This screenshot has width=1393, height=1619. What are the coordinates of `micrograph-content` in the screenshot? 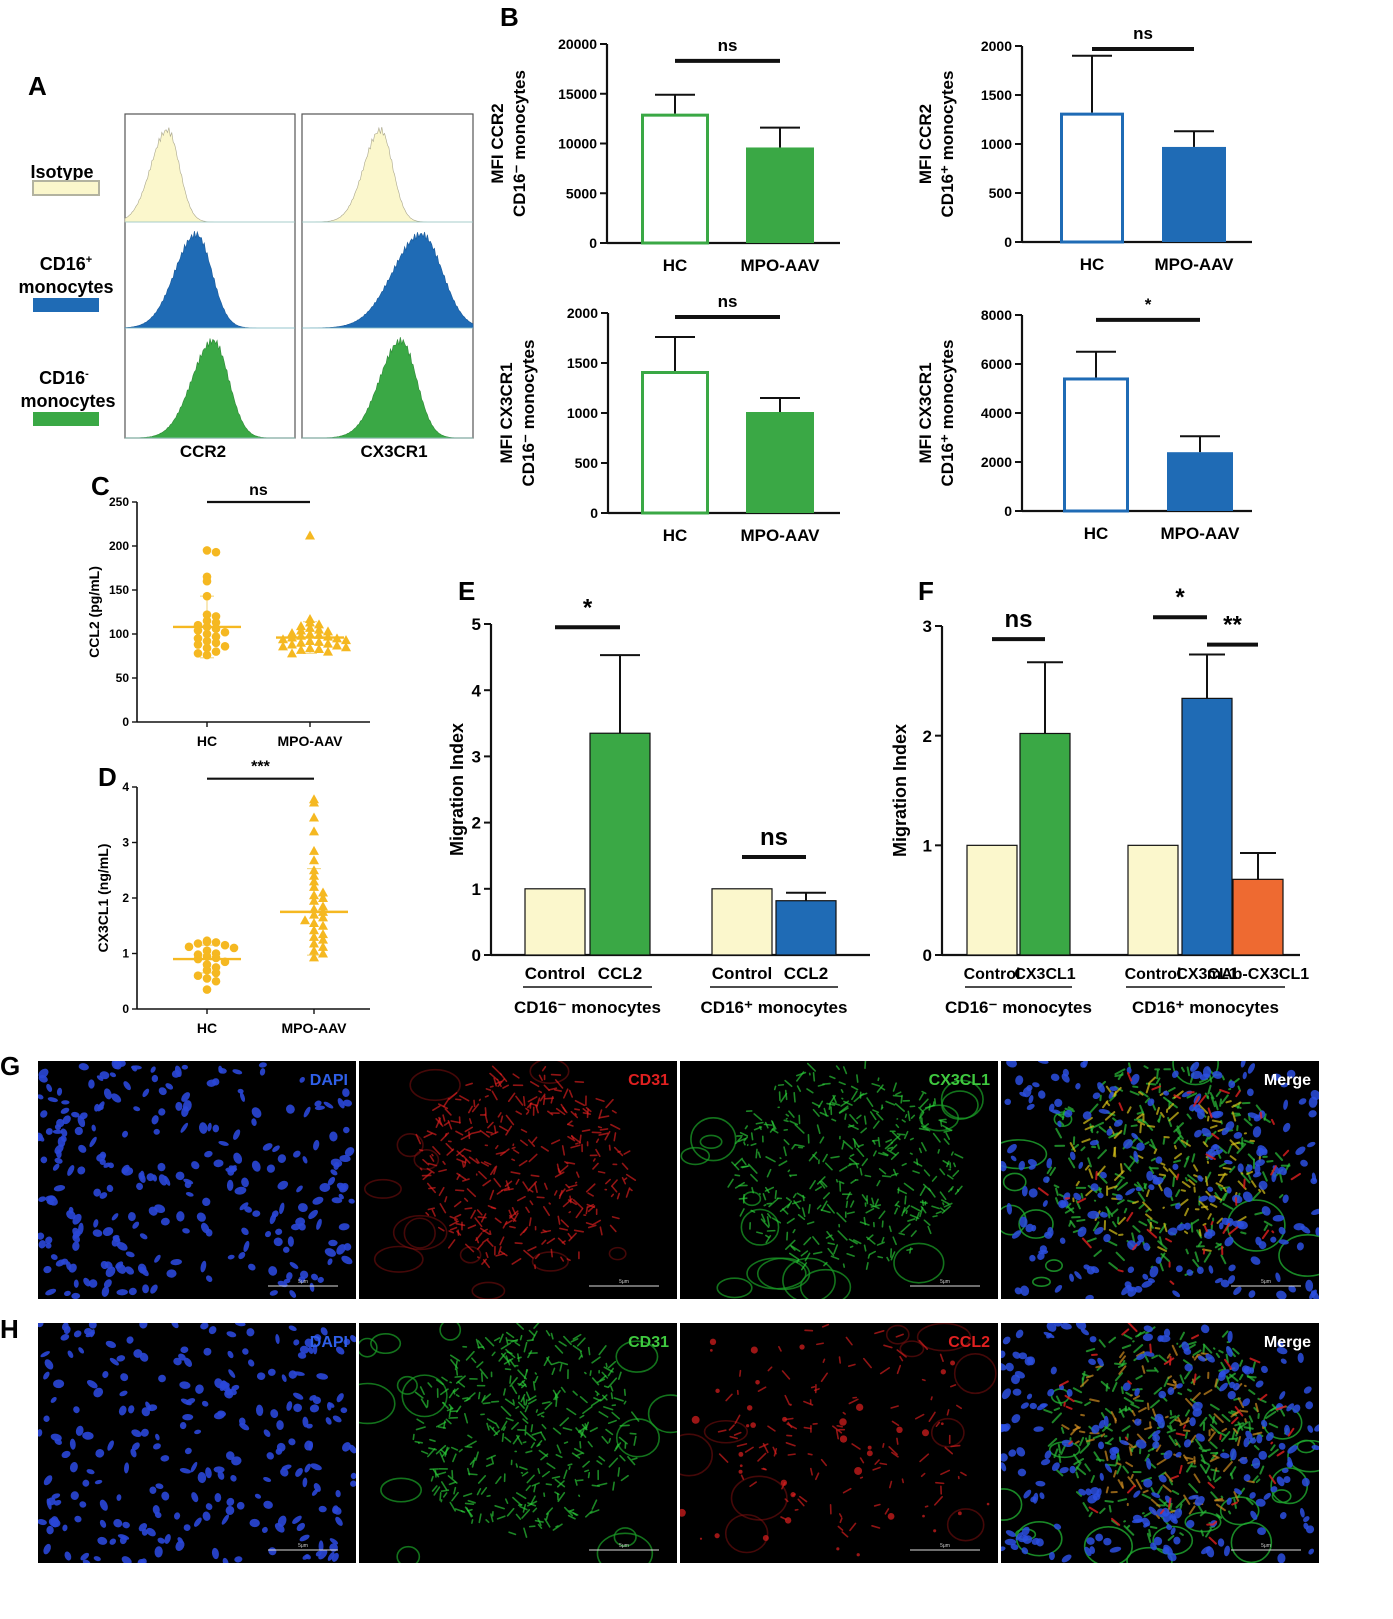 It's located at (500, 1180).